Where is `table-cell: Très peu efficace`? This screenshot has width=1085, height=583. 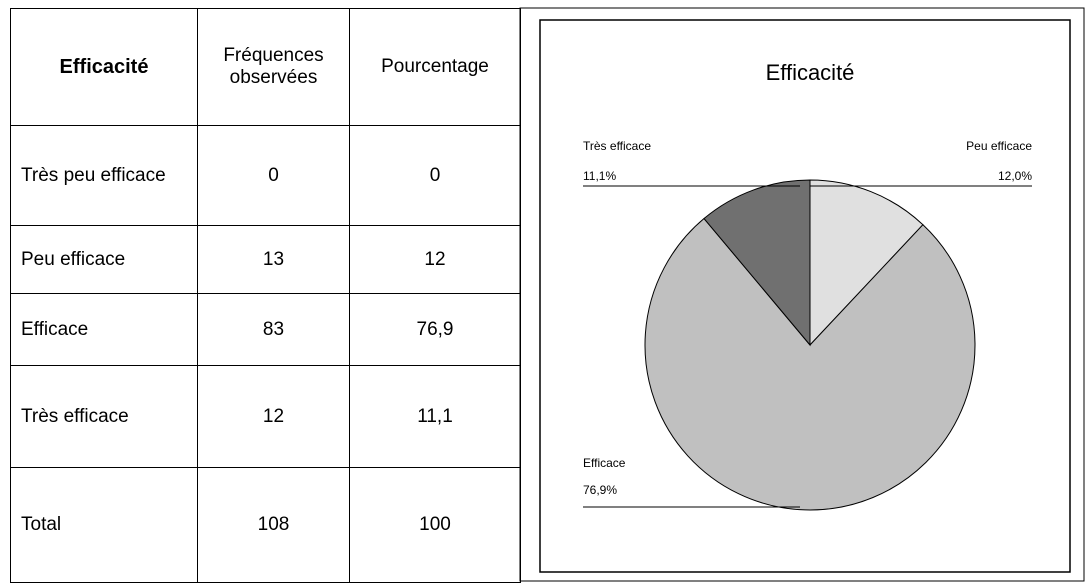 table-cell: Très peu efficace is located at coordinates (104, 175).